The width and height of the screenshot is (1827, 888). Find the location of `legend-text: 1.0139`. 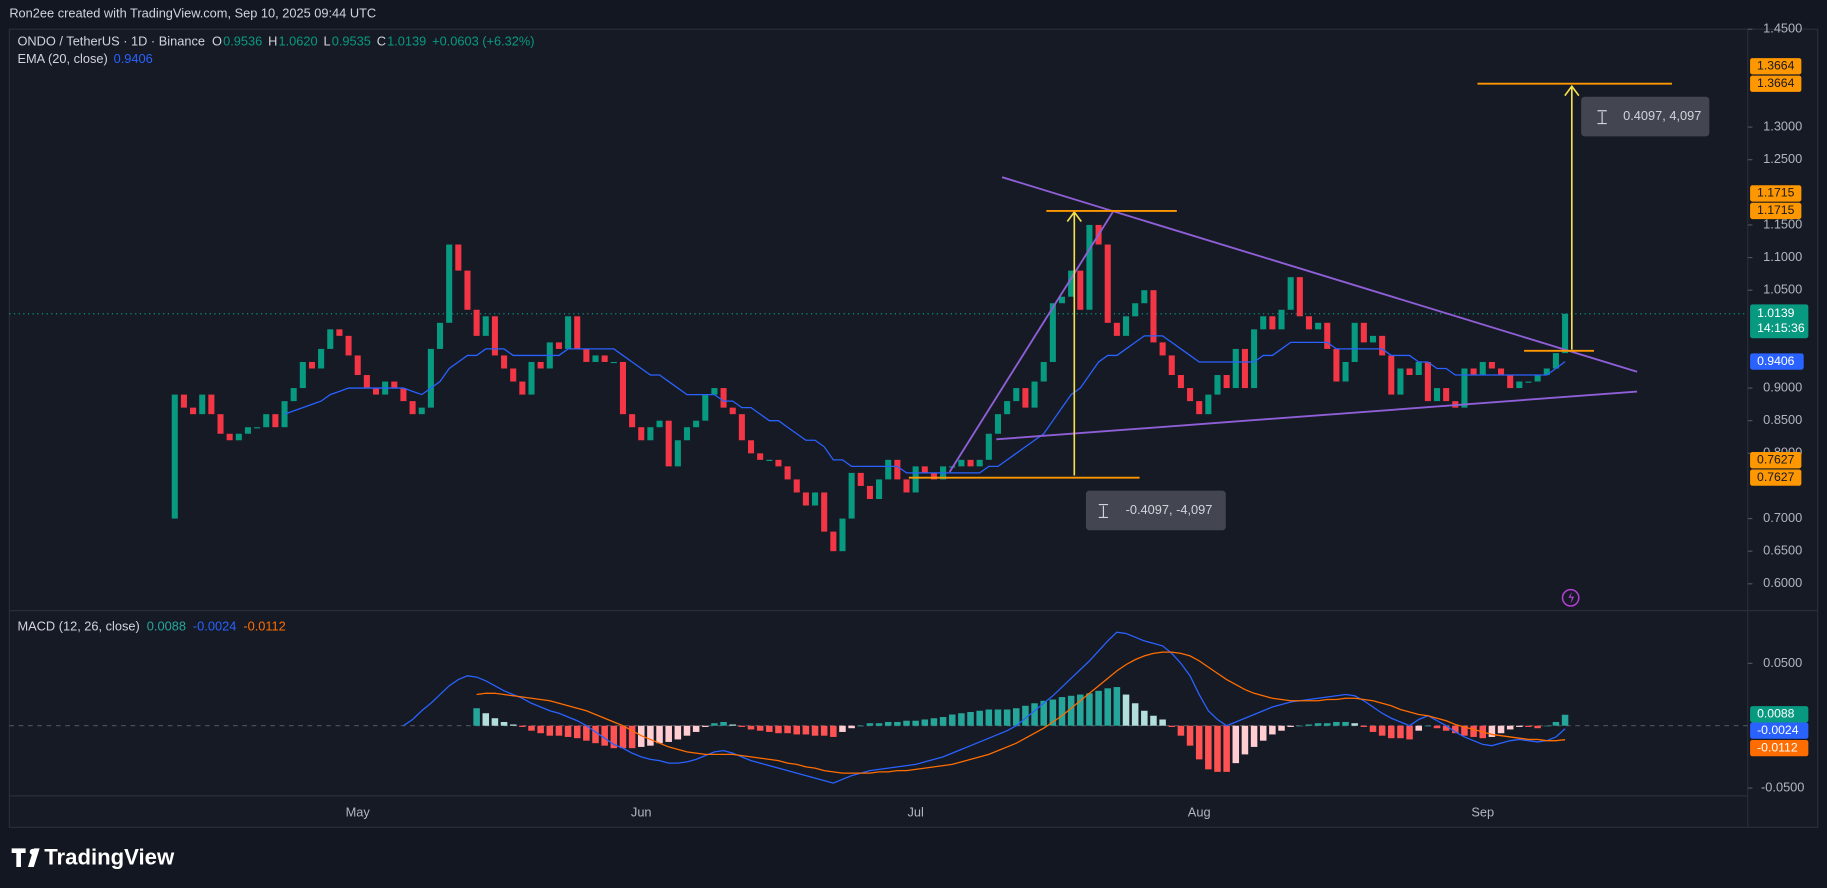

legend-text: 1.0139 is located at coordinates (406, 40).